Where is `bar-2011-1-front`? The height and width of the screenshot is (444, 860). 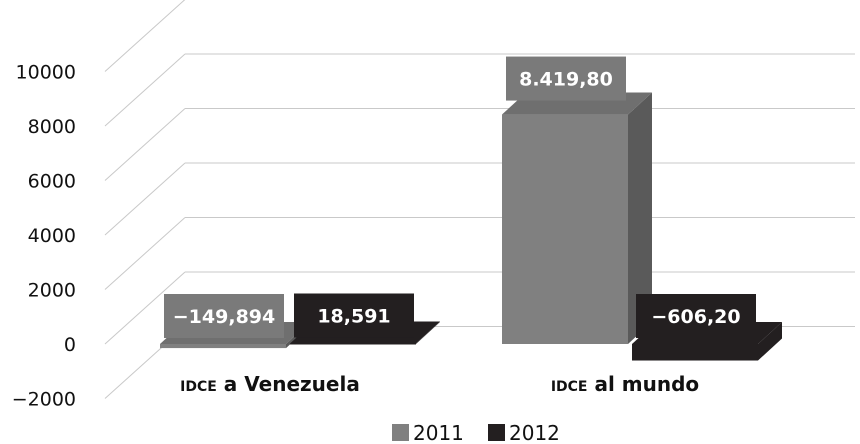
bar-2011-1-front is located at coordinates (565, 229).